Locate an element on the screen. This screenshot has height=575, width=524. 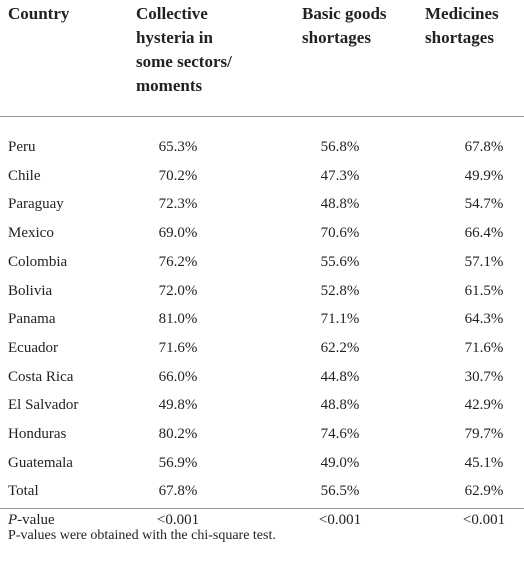
cell-value: 55.6% is located at coordinates (340, 261).